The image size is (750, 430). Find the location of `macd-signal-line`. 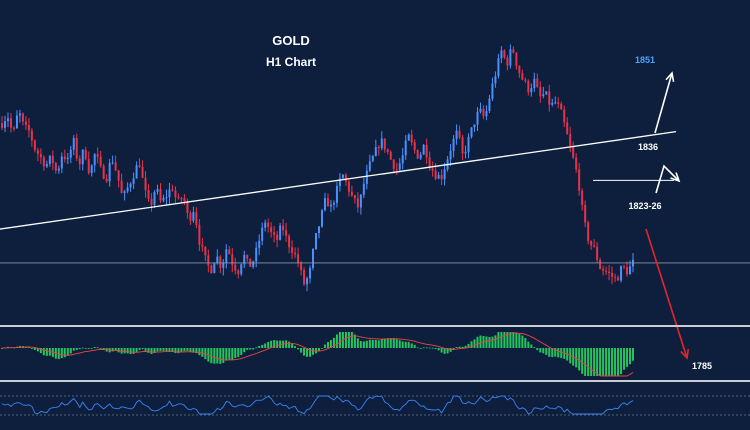

macd-signal-line is located at coordinates (317, 354).